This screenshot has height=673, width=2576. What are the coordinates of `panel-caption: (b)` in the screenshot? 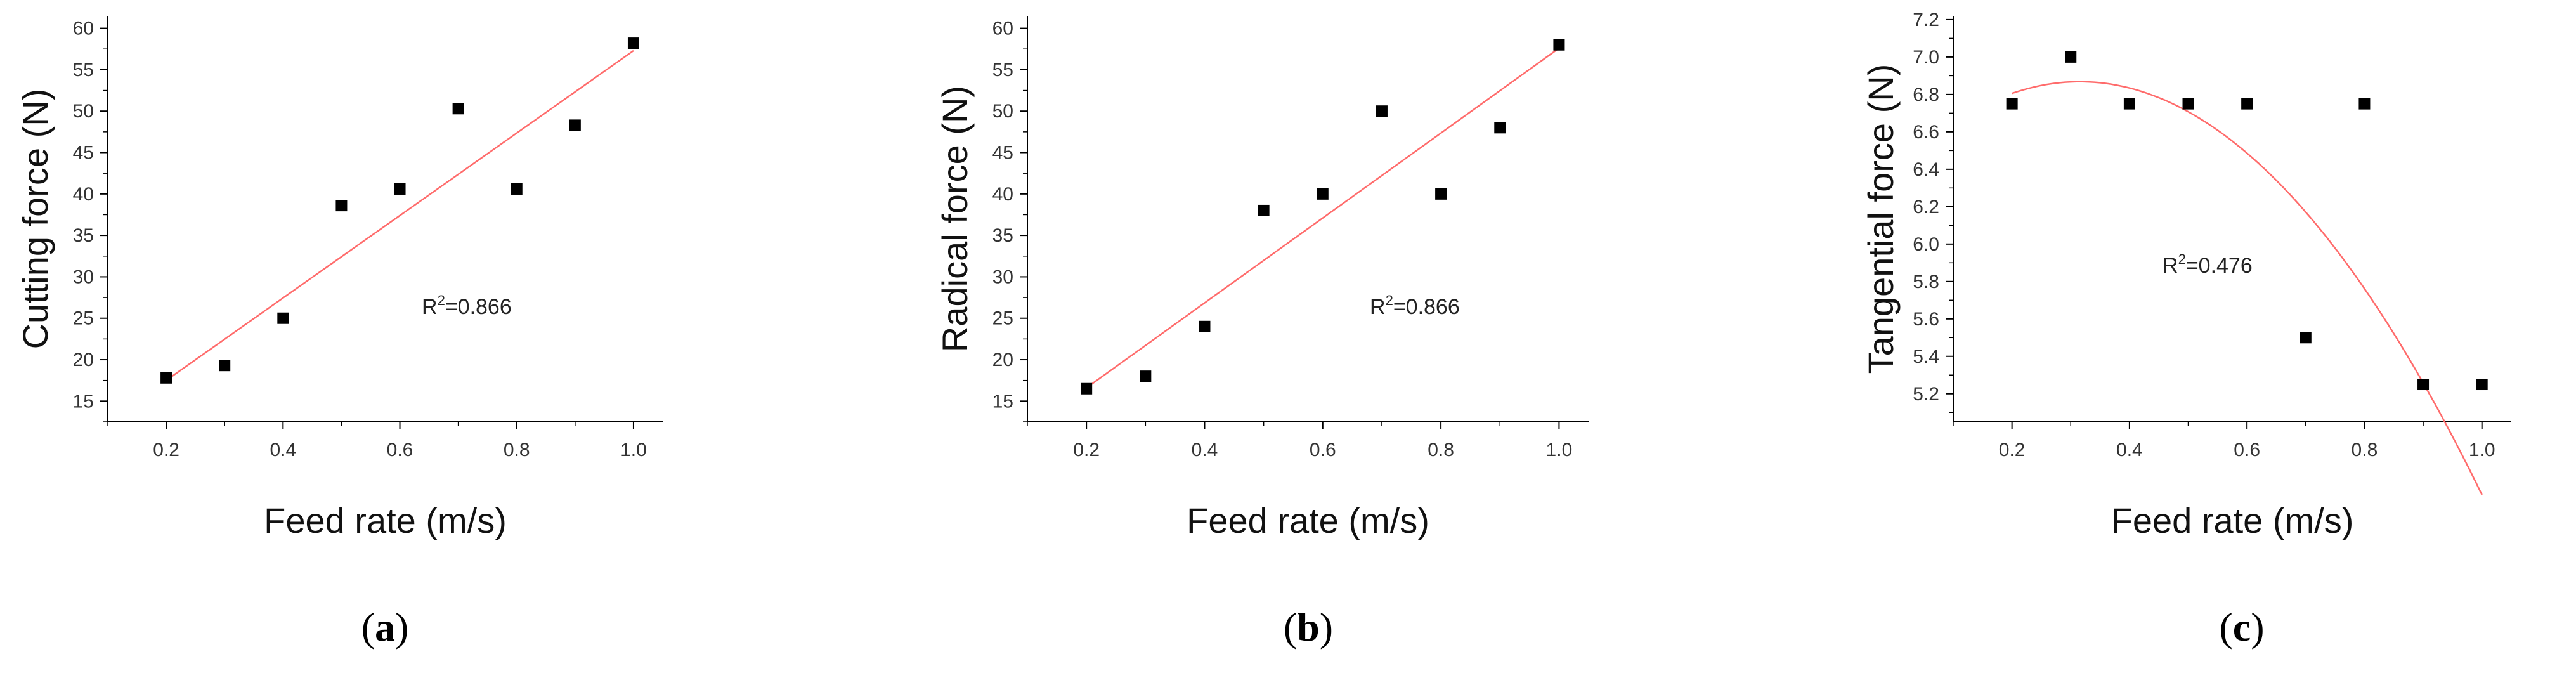 It's located at (1309, 627).